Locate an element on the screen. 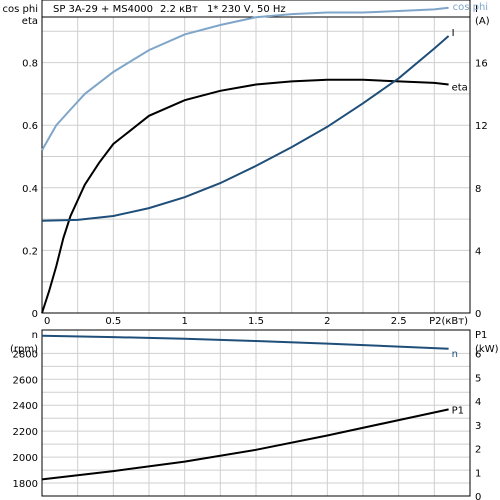  top-right-tick-label: 8 is located at coordinates (478, 189).